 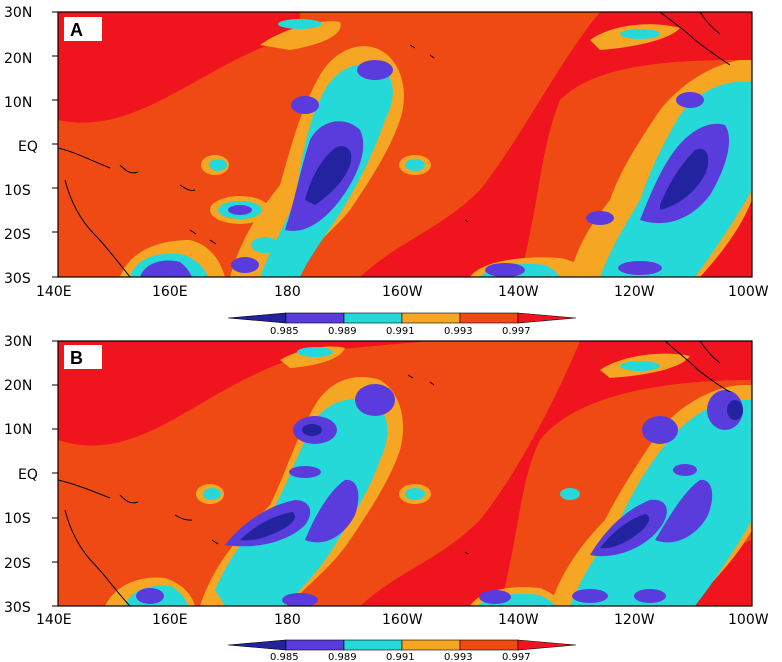 I want to click on panel-b-xtick-160e: 160E, so click(x=170, y=620).